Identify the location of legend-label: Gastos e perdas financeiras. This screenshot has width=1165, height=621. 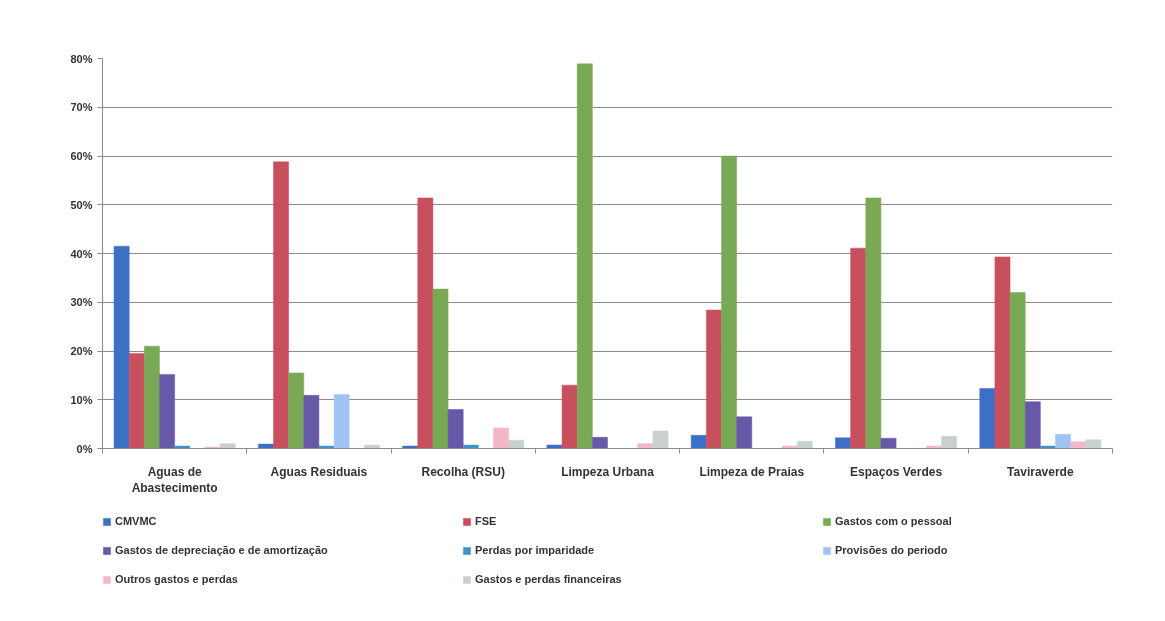
(549, 579).